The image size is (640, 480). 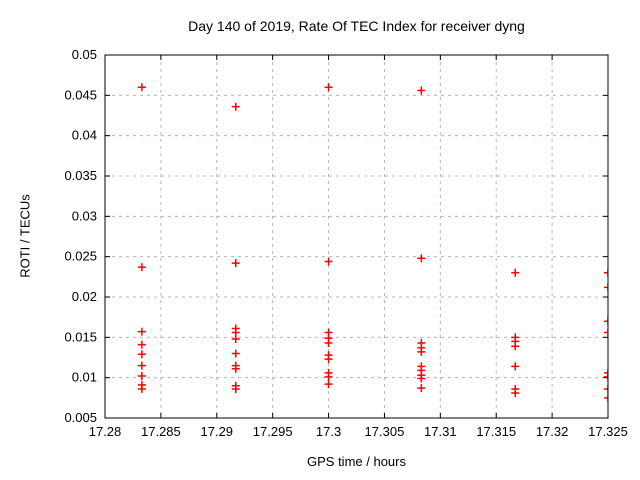 I want to click on x-tick-label: 17.29, so click(x=217, y=431).